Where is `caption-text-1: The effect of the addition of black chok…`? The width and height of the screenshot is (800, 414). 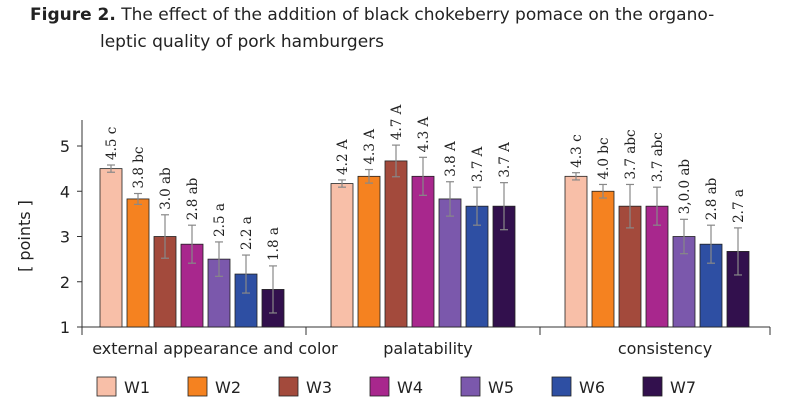
caption-text-1: The effect of the addition of black chok… is located at coordinates (418, 15).